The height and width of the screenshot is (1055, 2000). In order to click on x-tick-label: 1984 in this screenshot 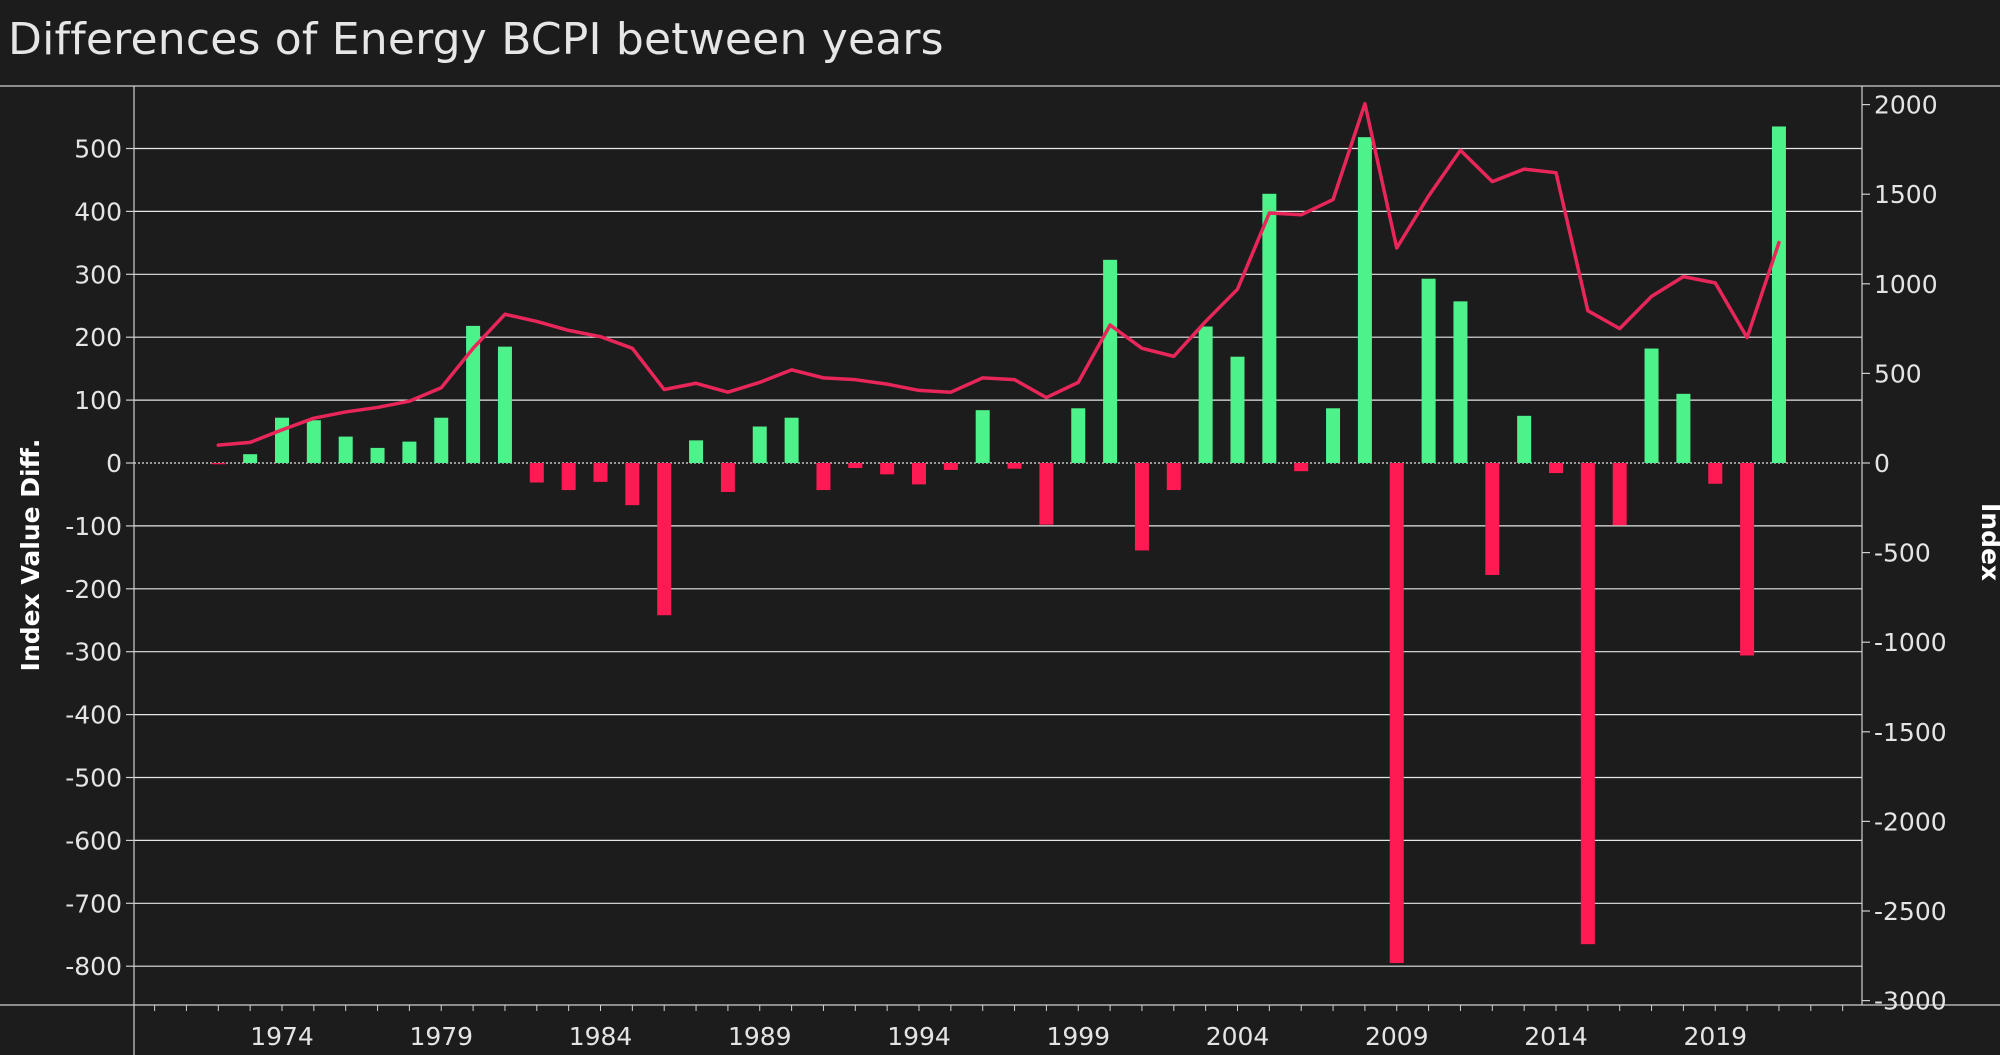, I will do `click(601, 1036)`.